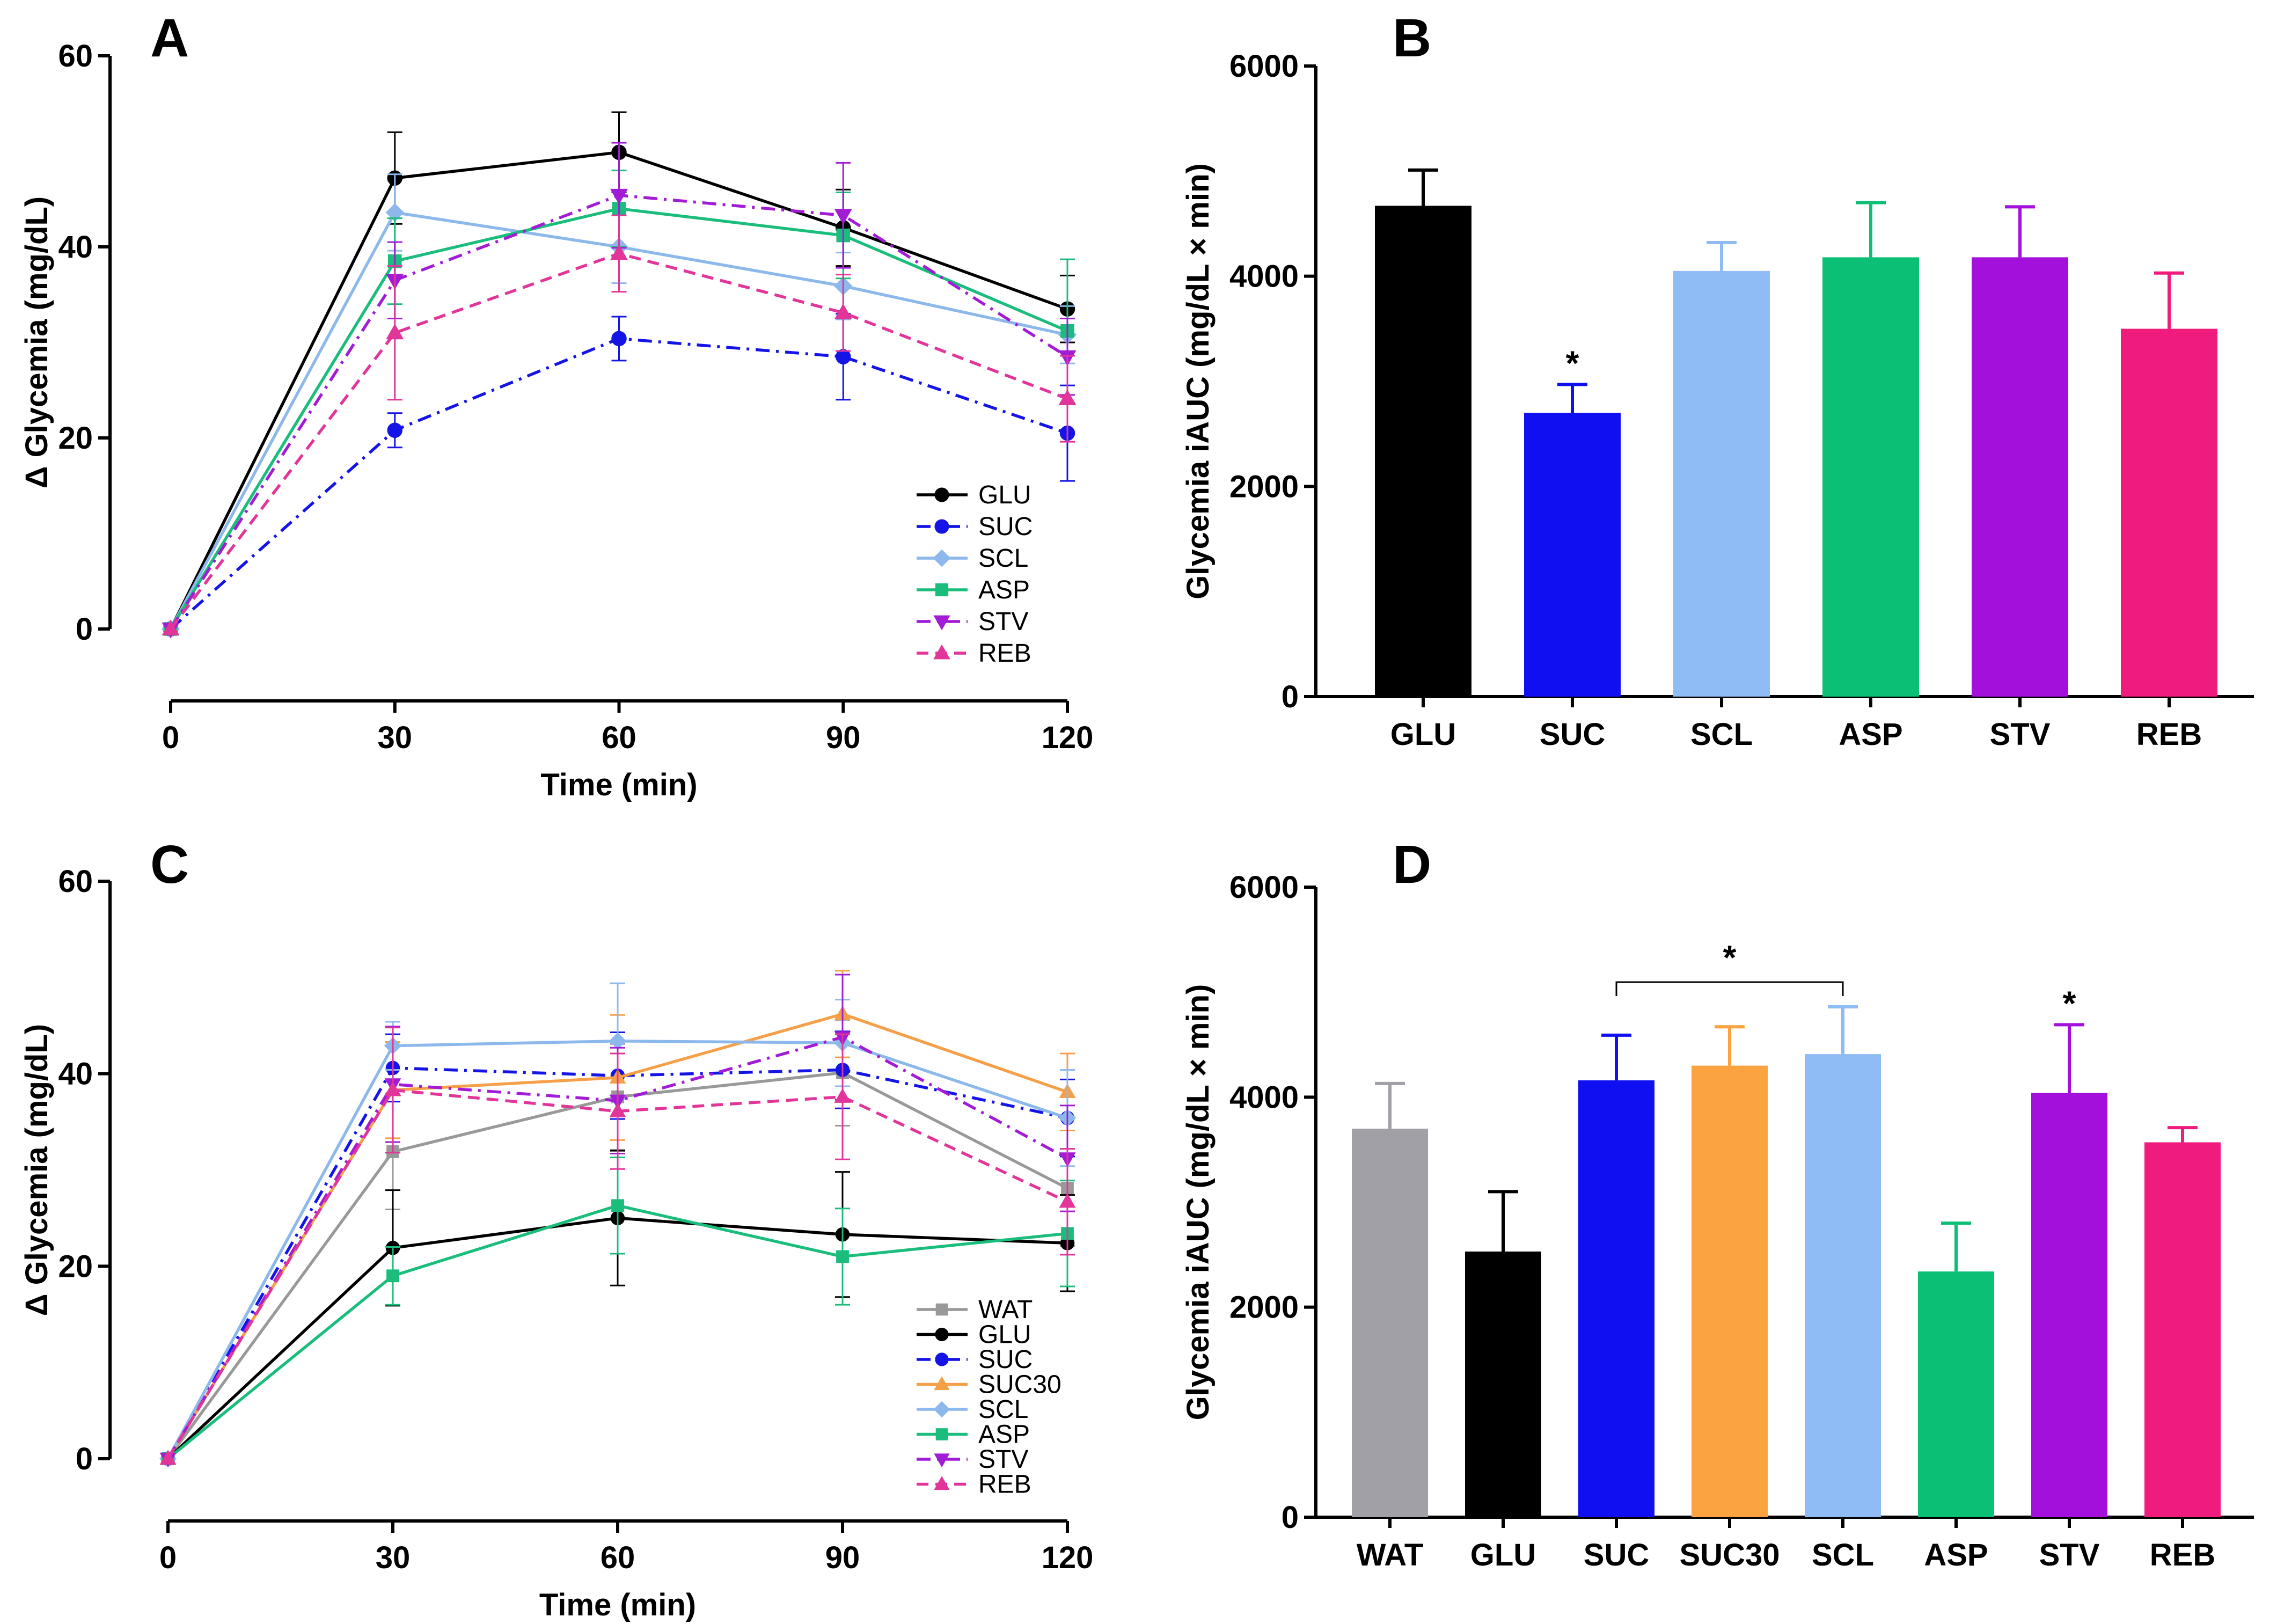 The image size is (2277, 1624). I want to click on panel-letter-c: C, so click(169, 865).